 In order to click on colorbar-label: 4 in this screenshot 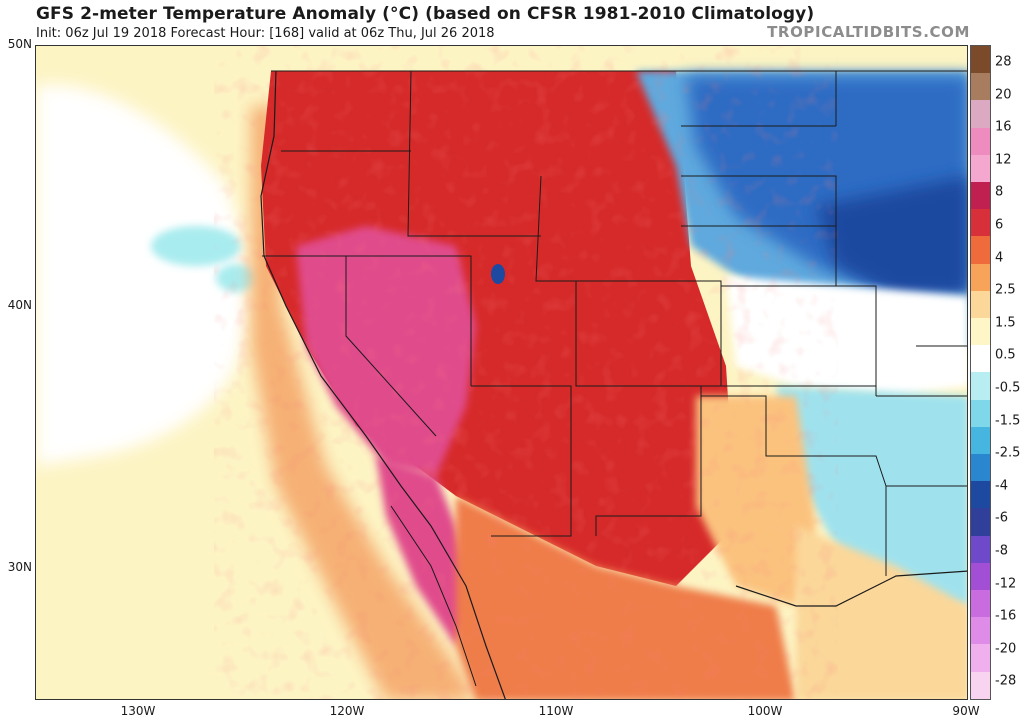, I will do `click(999, 258)`.